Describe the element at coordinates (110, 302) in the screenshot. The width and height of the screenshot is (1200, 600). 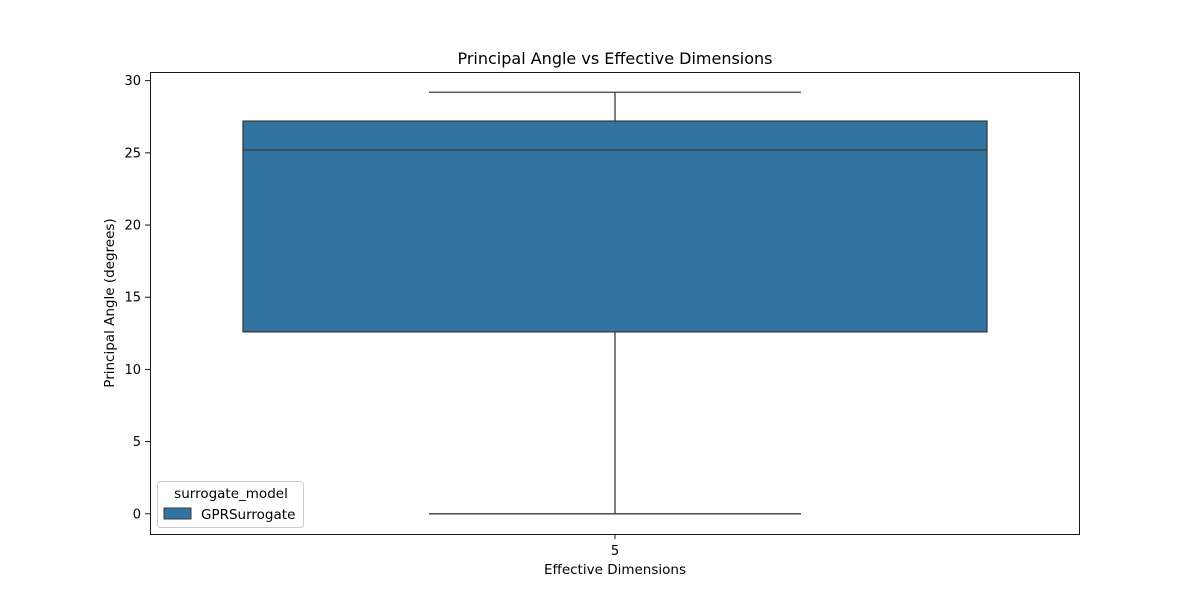
I see `y-axis-label: Principal Angle (degrees)` at that location.